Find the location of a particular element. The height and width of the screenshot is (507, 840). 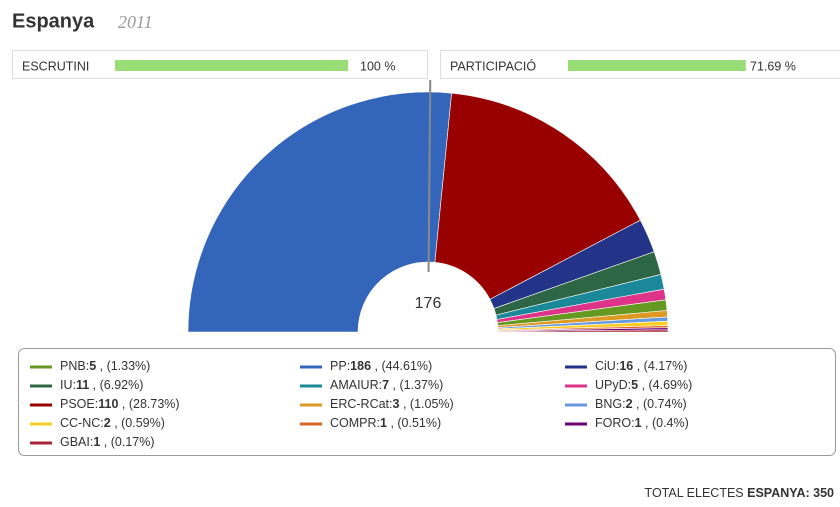

progress-label: ESCRUTINI is located at coordinates (55, 66).